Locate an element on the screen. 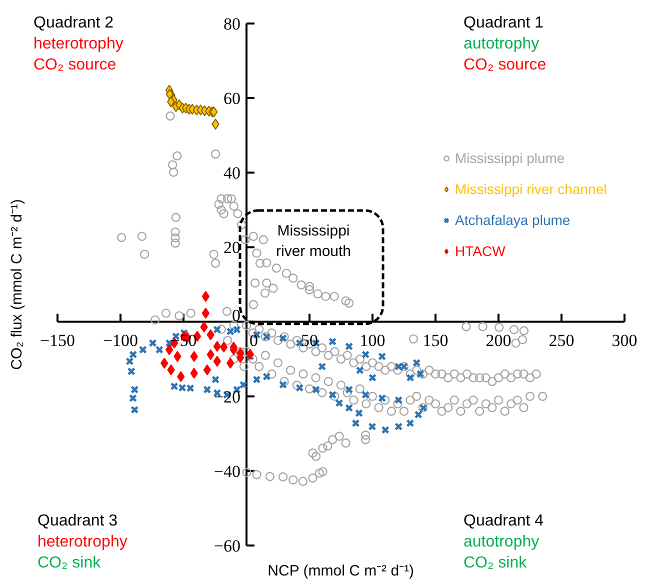  y-tick-label: 40 is located at coordinates (232, 173).